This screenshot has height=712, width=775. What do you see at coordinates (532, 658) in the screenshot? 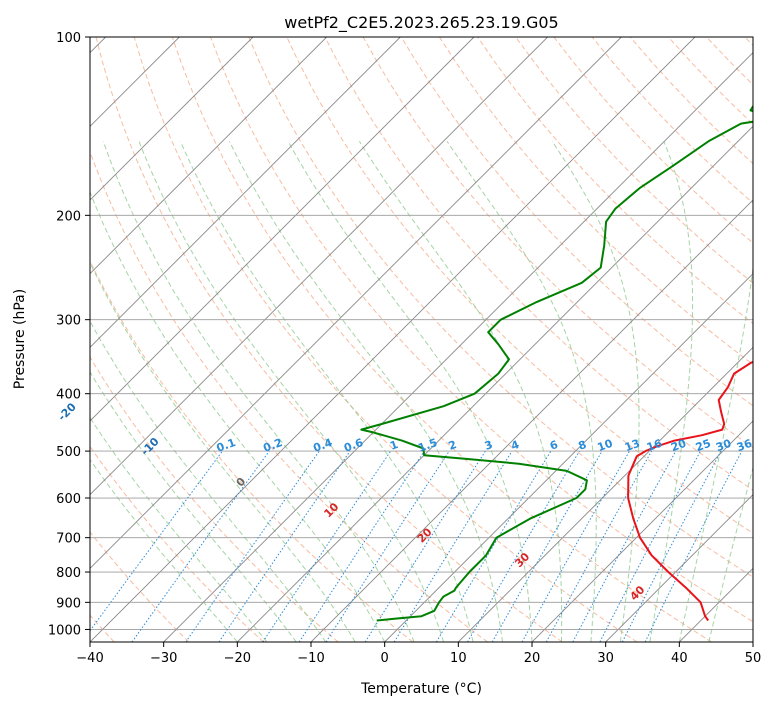
I see `x-tick-label: 20` at bounding box center [532, 658].